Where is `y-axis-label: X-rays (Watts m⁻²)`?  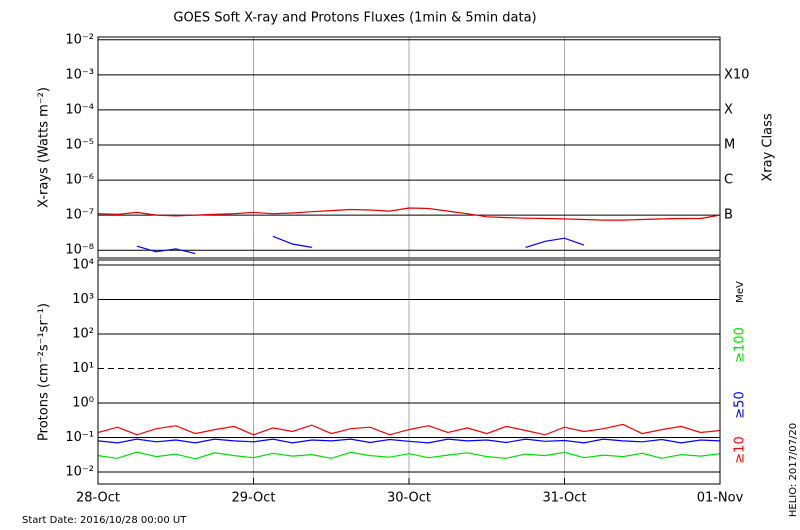
y-axis-label: X-rays (Watts m⁻²) is located at coordinates (44, 147).